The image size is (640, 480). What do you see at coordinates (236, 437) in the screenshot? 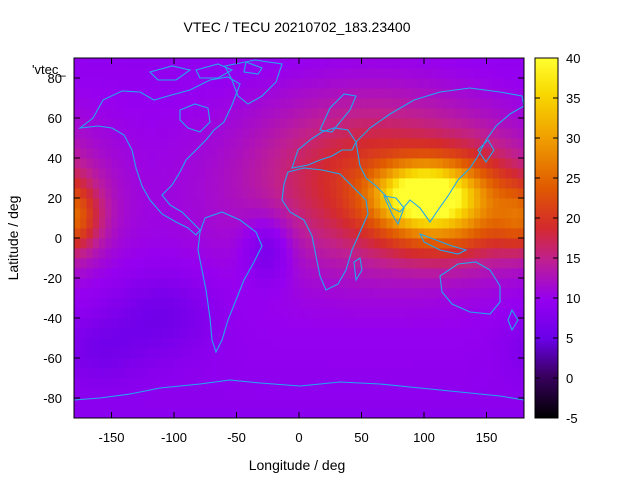
I see `x-tick-label: -50` at bounding box center [236, 437].